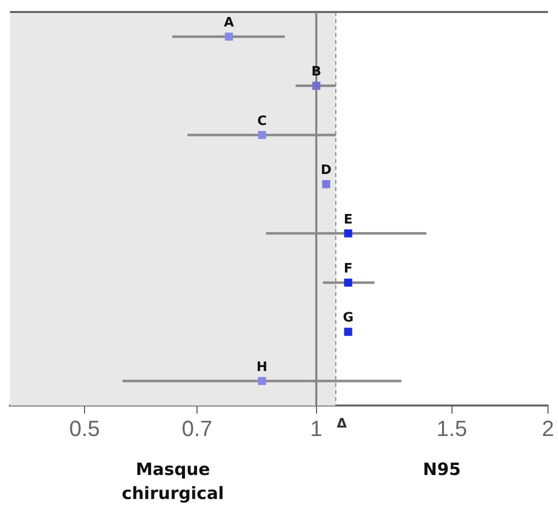  What do you see at coordinates (326, 170) in the screenshot?
I see `y-tick-label: D` at bounding box center [326, 170].